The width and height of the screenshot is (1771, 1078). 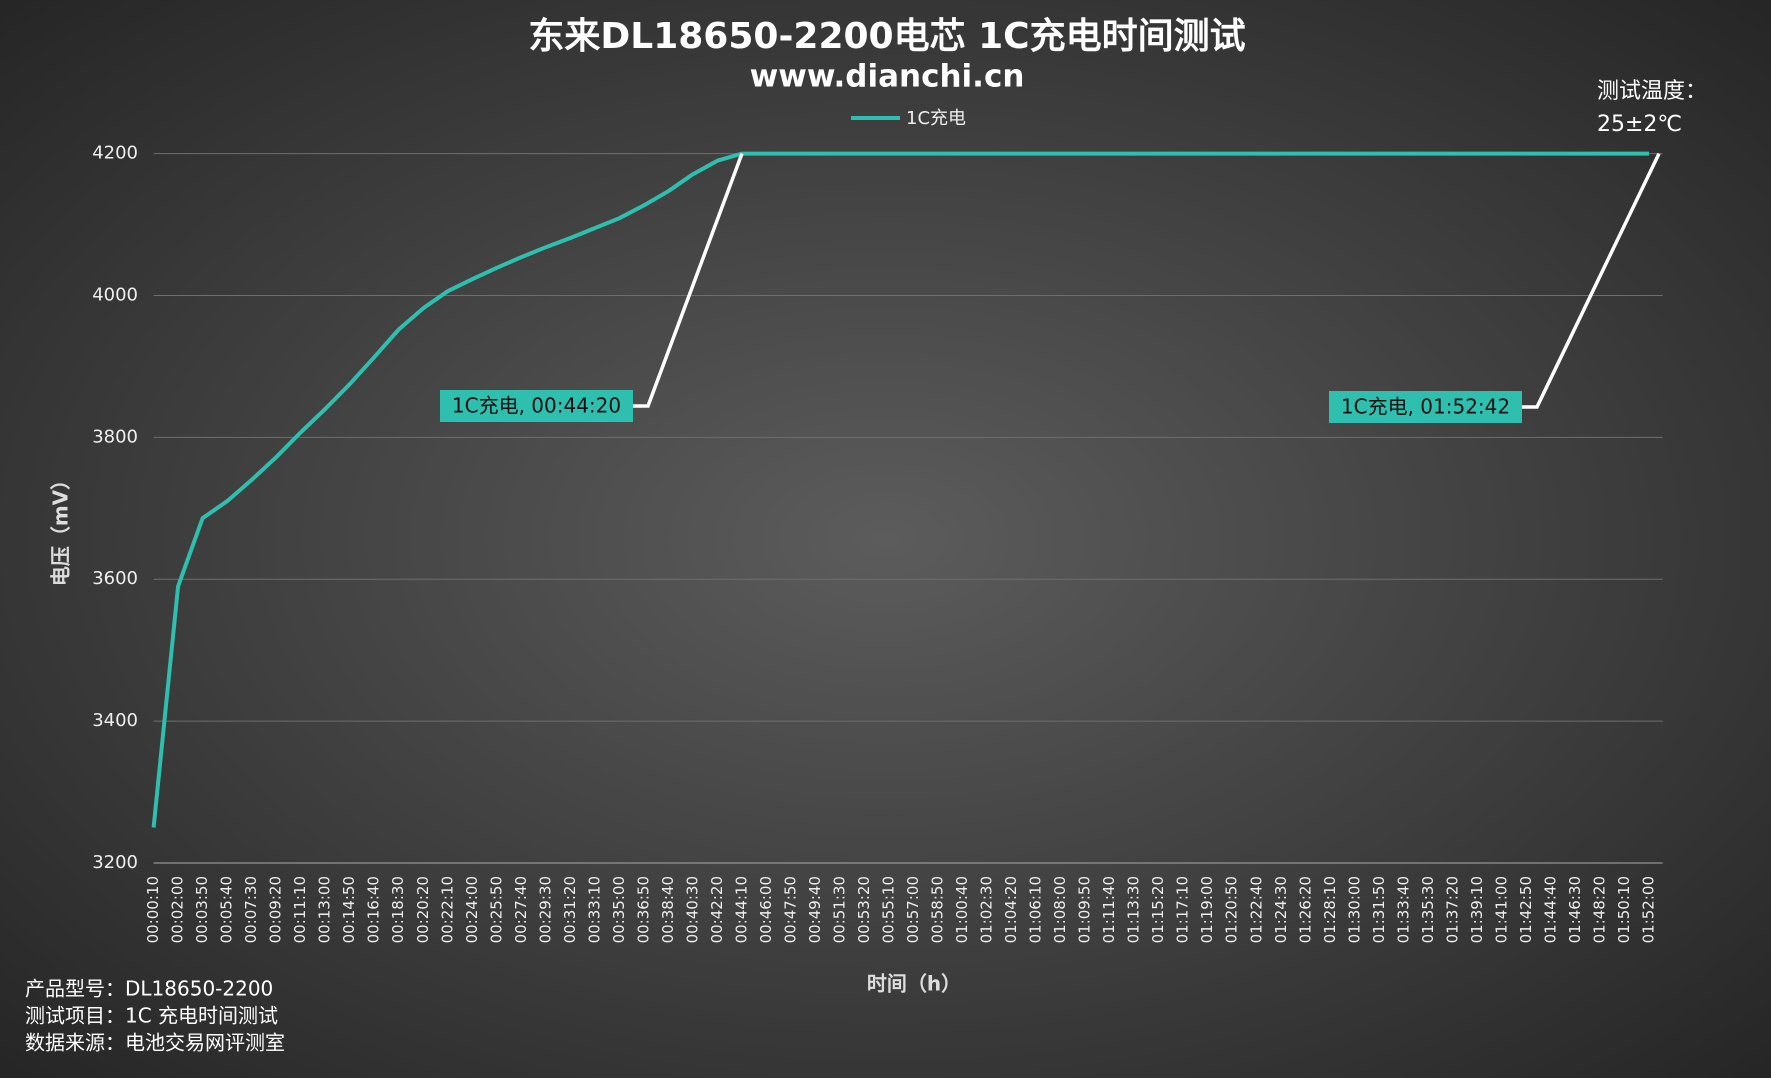 What do you see at coordinates (1354, 909) in the screenshot?
I see `x-tick-label: 01:30:00` at bounding box center [1354, 909].